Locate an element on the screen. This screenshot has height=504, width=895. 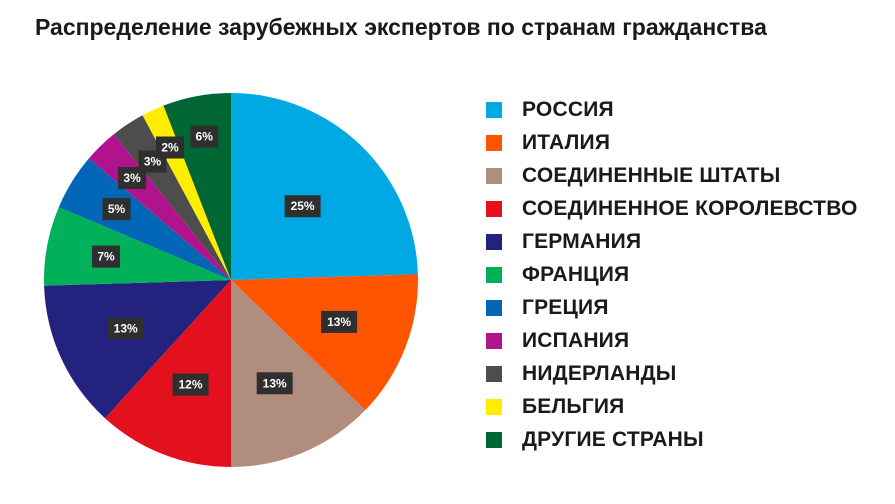
legend-item: ИТАЛИЯ is located at coordinates (672, 142).